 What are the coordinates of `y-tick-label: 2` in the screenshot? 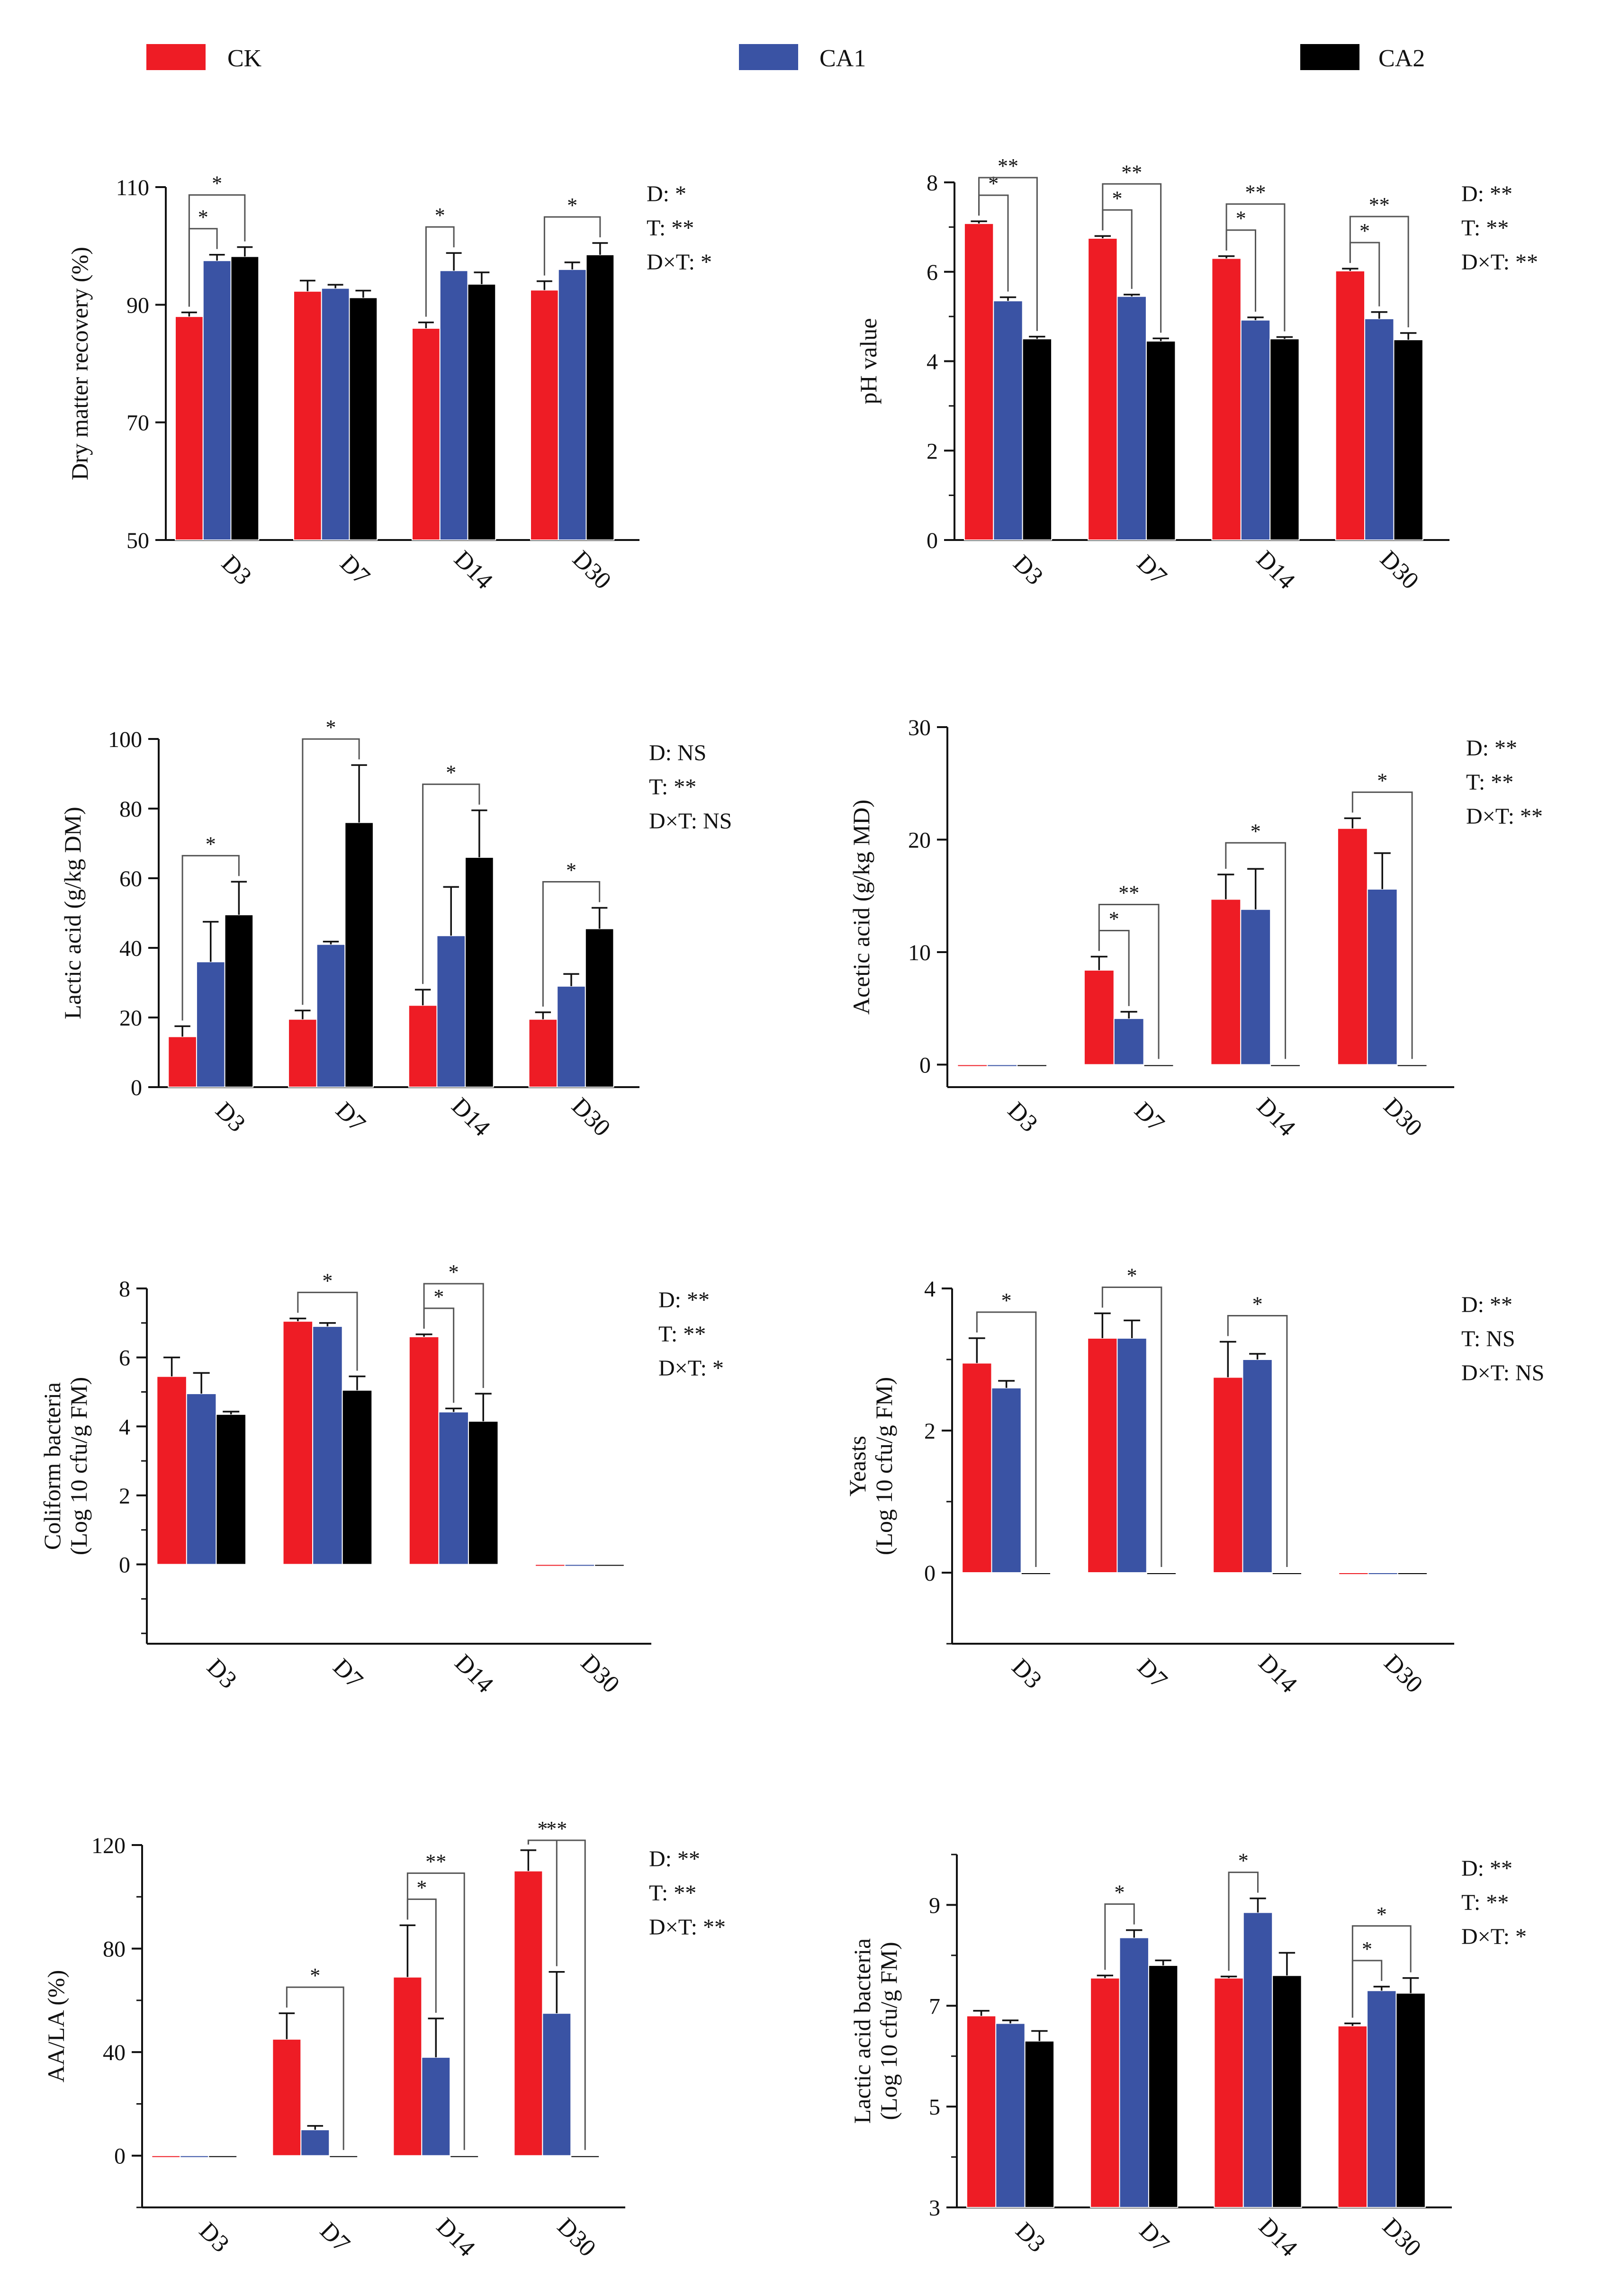 It's located at (932, 451).